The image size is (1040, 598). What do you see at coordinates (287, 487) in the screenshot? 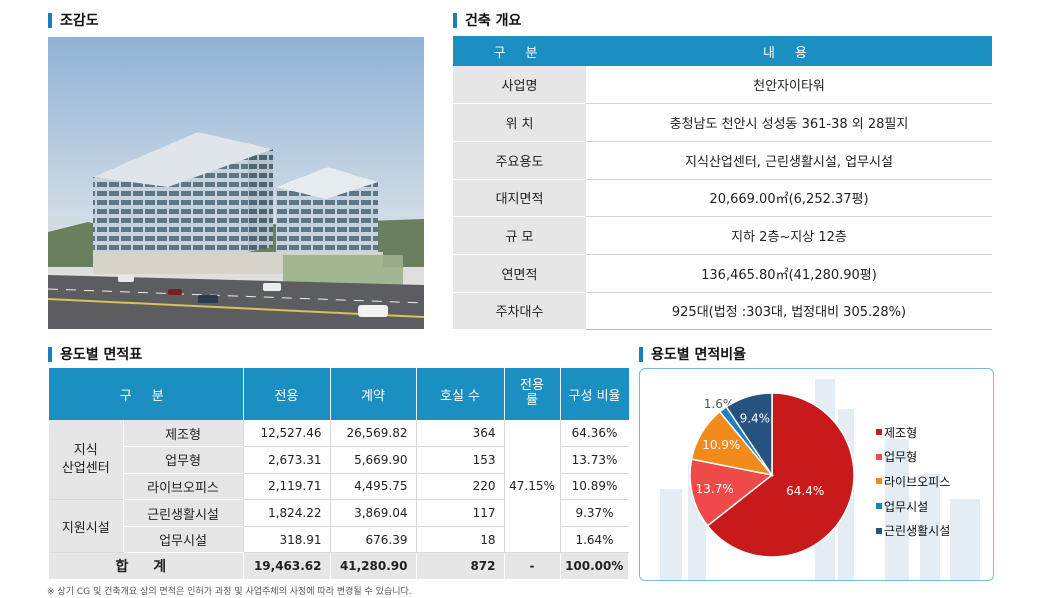
I see `row-exclusive: 2,119.71` at bounding box center [287, 487].